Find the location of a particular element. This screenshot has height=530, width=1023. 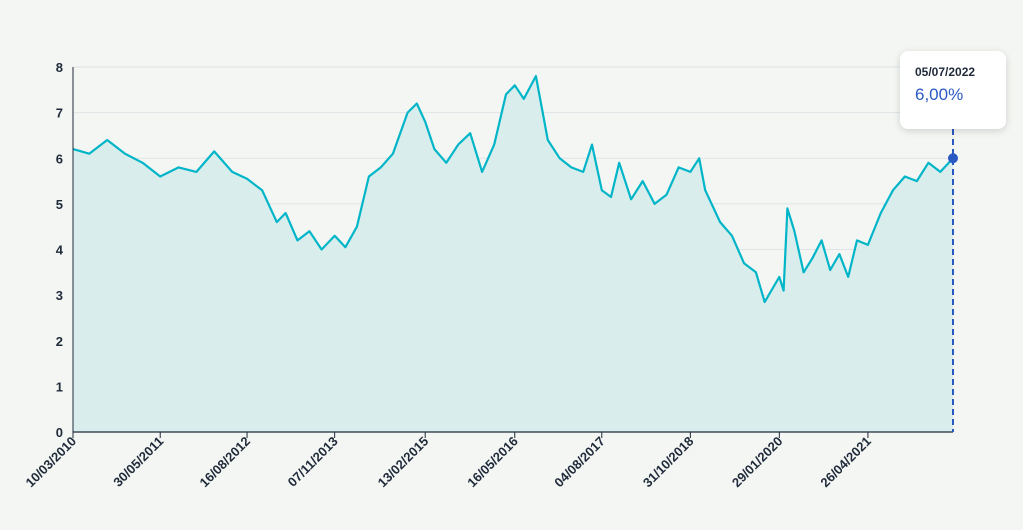

y-tick-label: 4 is located at coordinates (60, 250).